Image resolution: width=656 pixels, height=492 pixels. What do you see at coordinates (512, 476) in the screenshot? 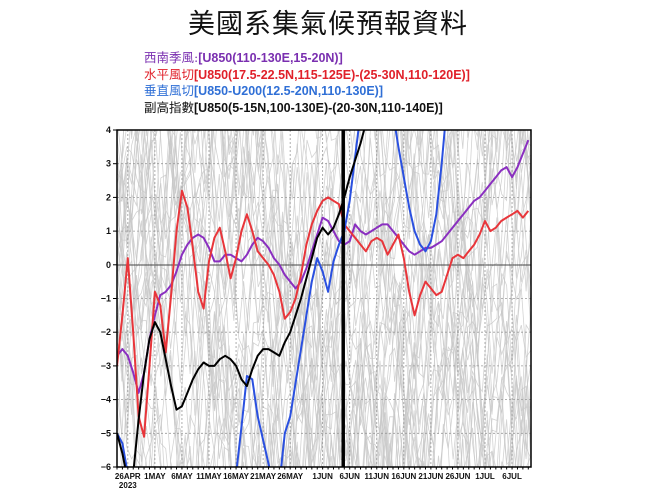
I see `x-tick-label: 6JUL` at bounding box center [512, 476].